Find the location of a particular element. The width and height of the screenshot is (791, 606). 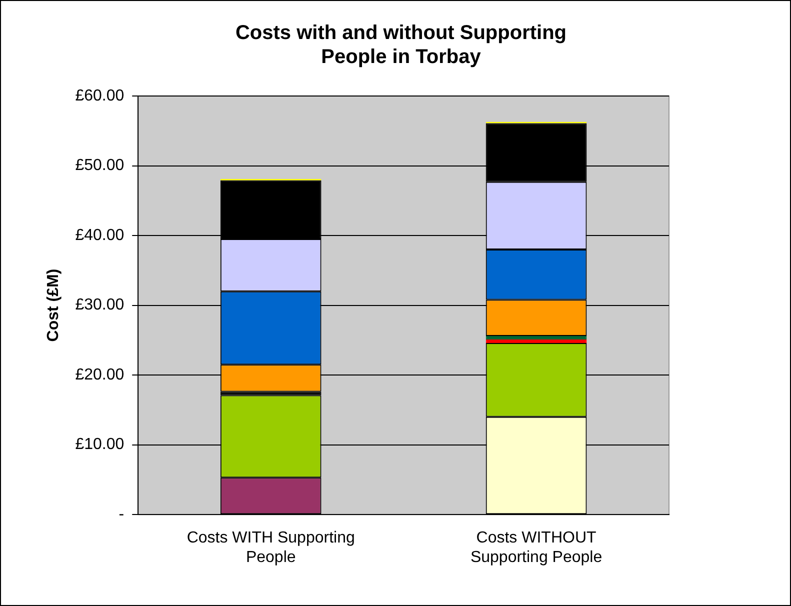

y-axis-title: Cost (£M) is located at coordinates (53, 305).